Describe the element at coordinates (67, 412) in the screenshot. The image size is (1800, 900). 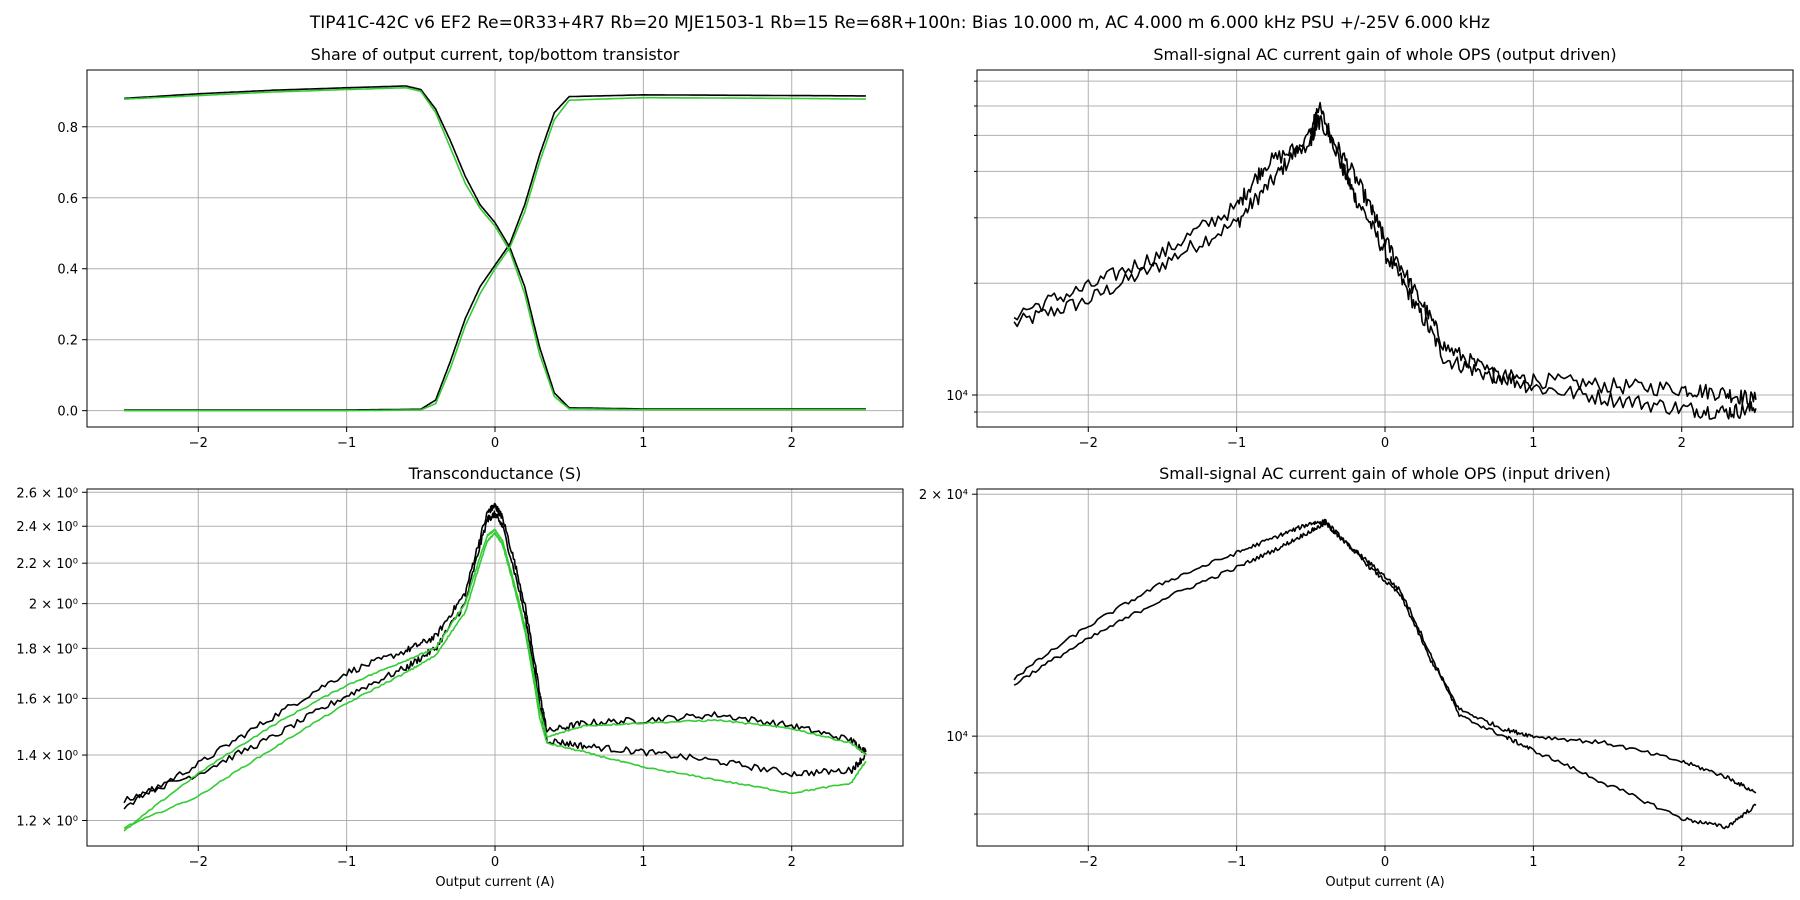
I see `y-tick-label: 0.0` at that location.